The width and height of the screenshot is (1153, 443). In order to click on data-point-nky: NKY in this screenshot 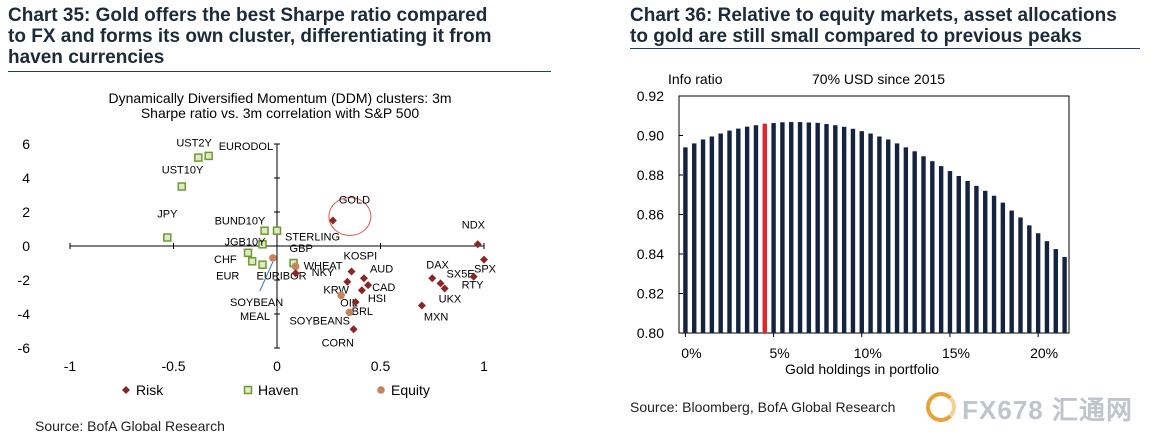, I will do `click(313, 273)`.